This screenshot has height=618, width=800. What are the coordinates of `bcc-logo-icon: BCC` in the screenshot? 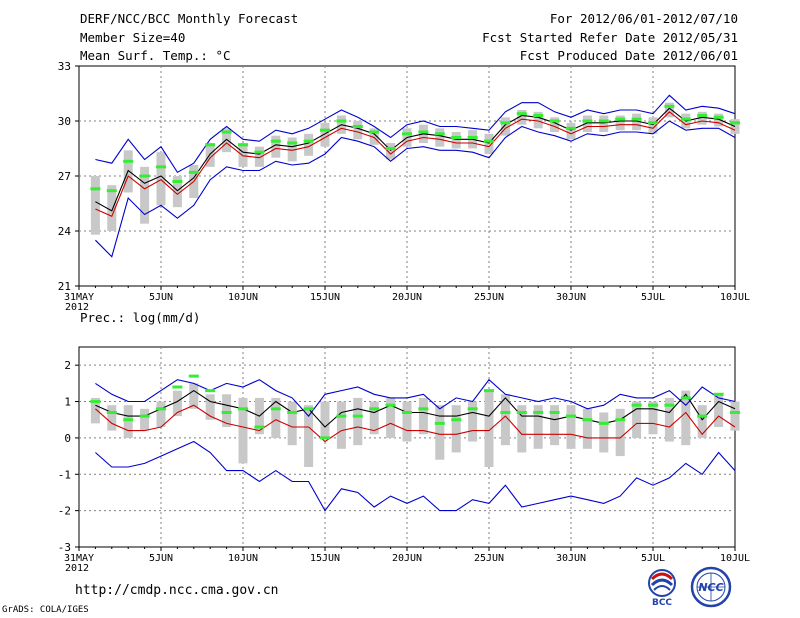 It's located at (662, 588).